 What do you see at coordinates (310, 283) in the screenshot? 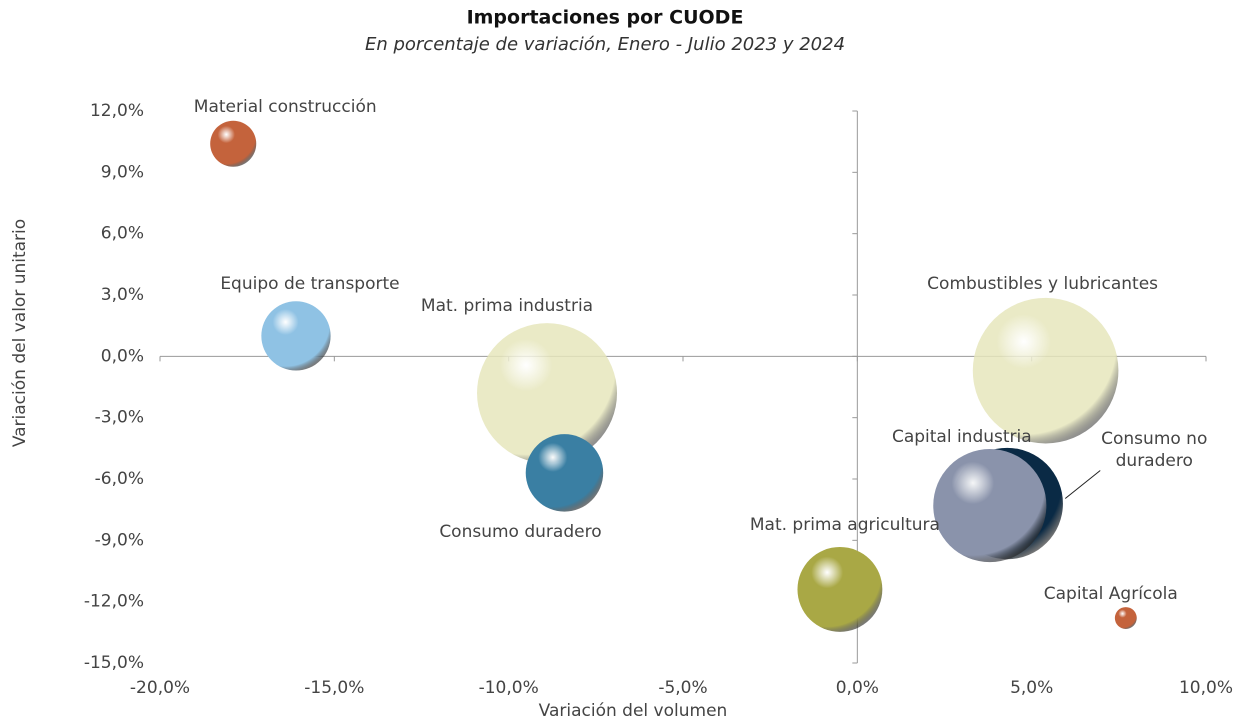
I see `data-label: Equipo de transporte` at bounding box center [310, 283].